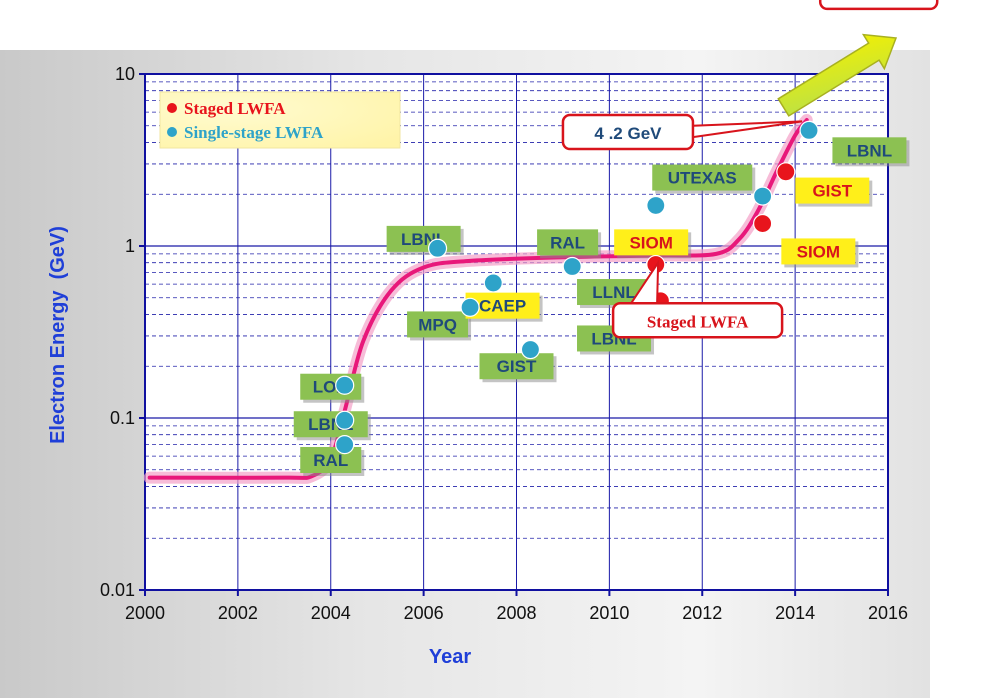 The image size is (1000, 698). I want to click on x-tick-label: 2006, so click(424, 613).